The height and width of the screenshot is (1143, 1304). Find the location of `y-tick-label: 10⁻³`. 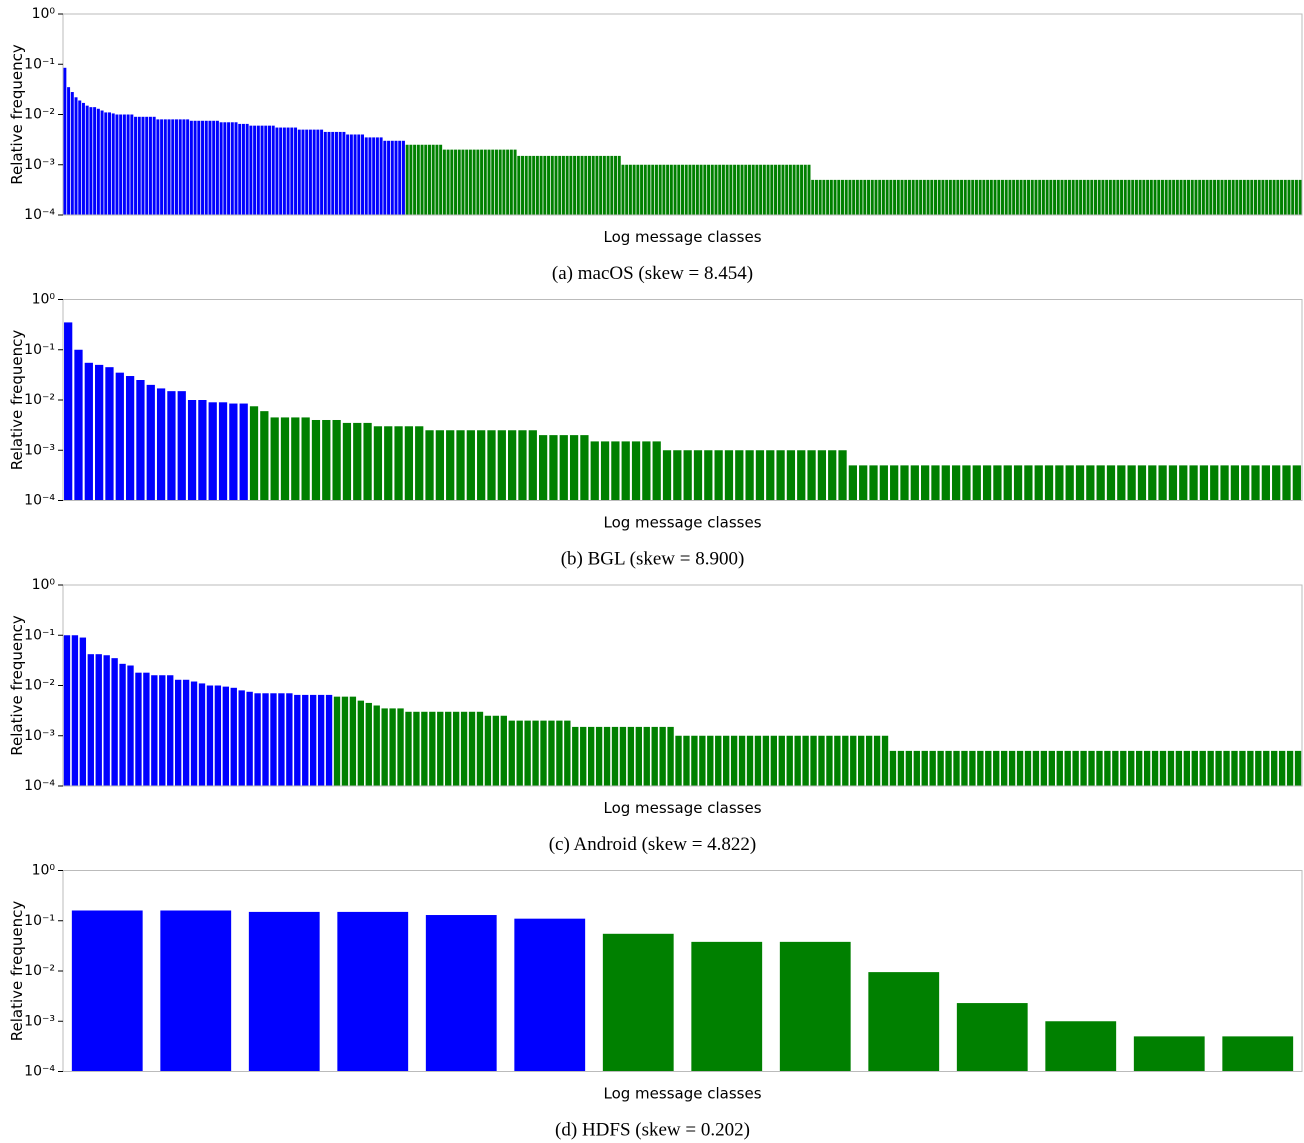

y-tick-label: 10⁻³ is located at coordinates (39, 165).